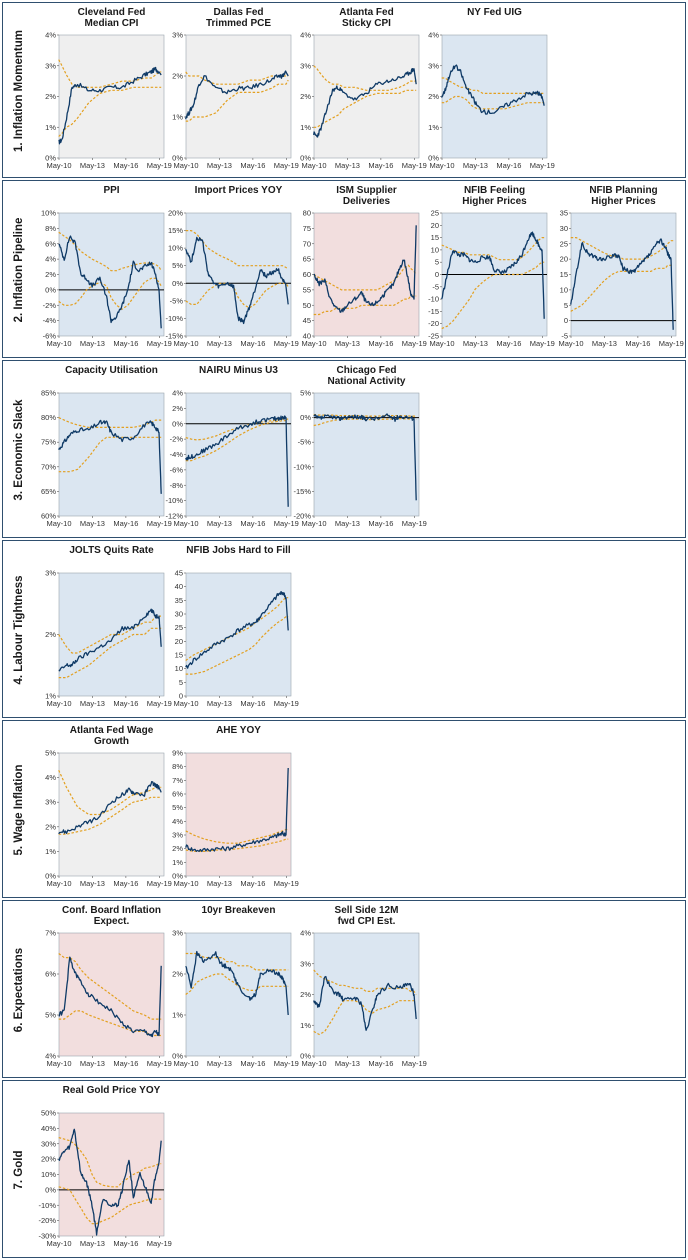  I want to click on section-label-column: 7. Gold, so click(18, 1169).